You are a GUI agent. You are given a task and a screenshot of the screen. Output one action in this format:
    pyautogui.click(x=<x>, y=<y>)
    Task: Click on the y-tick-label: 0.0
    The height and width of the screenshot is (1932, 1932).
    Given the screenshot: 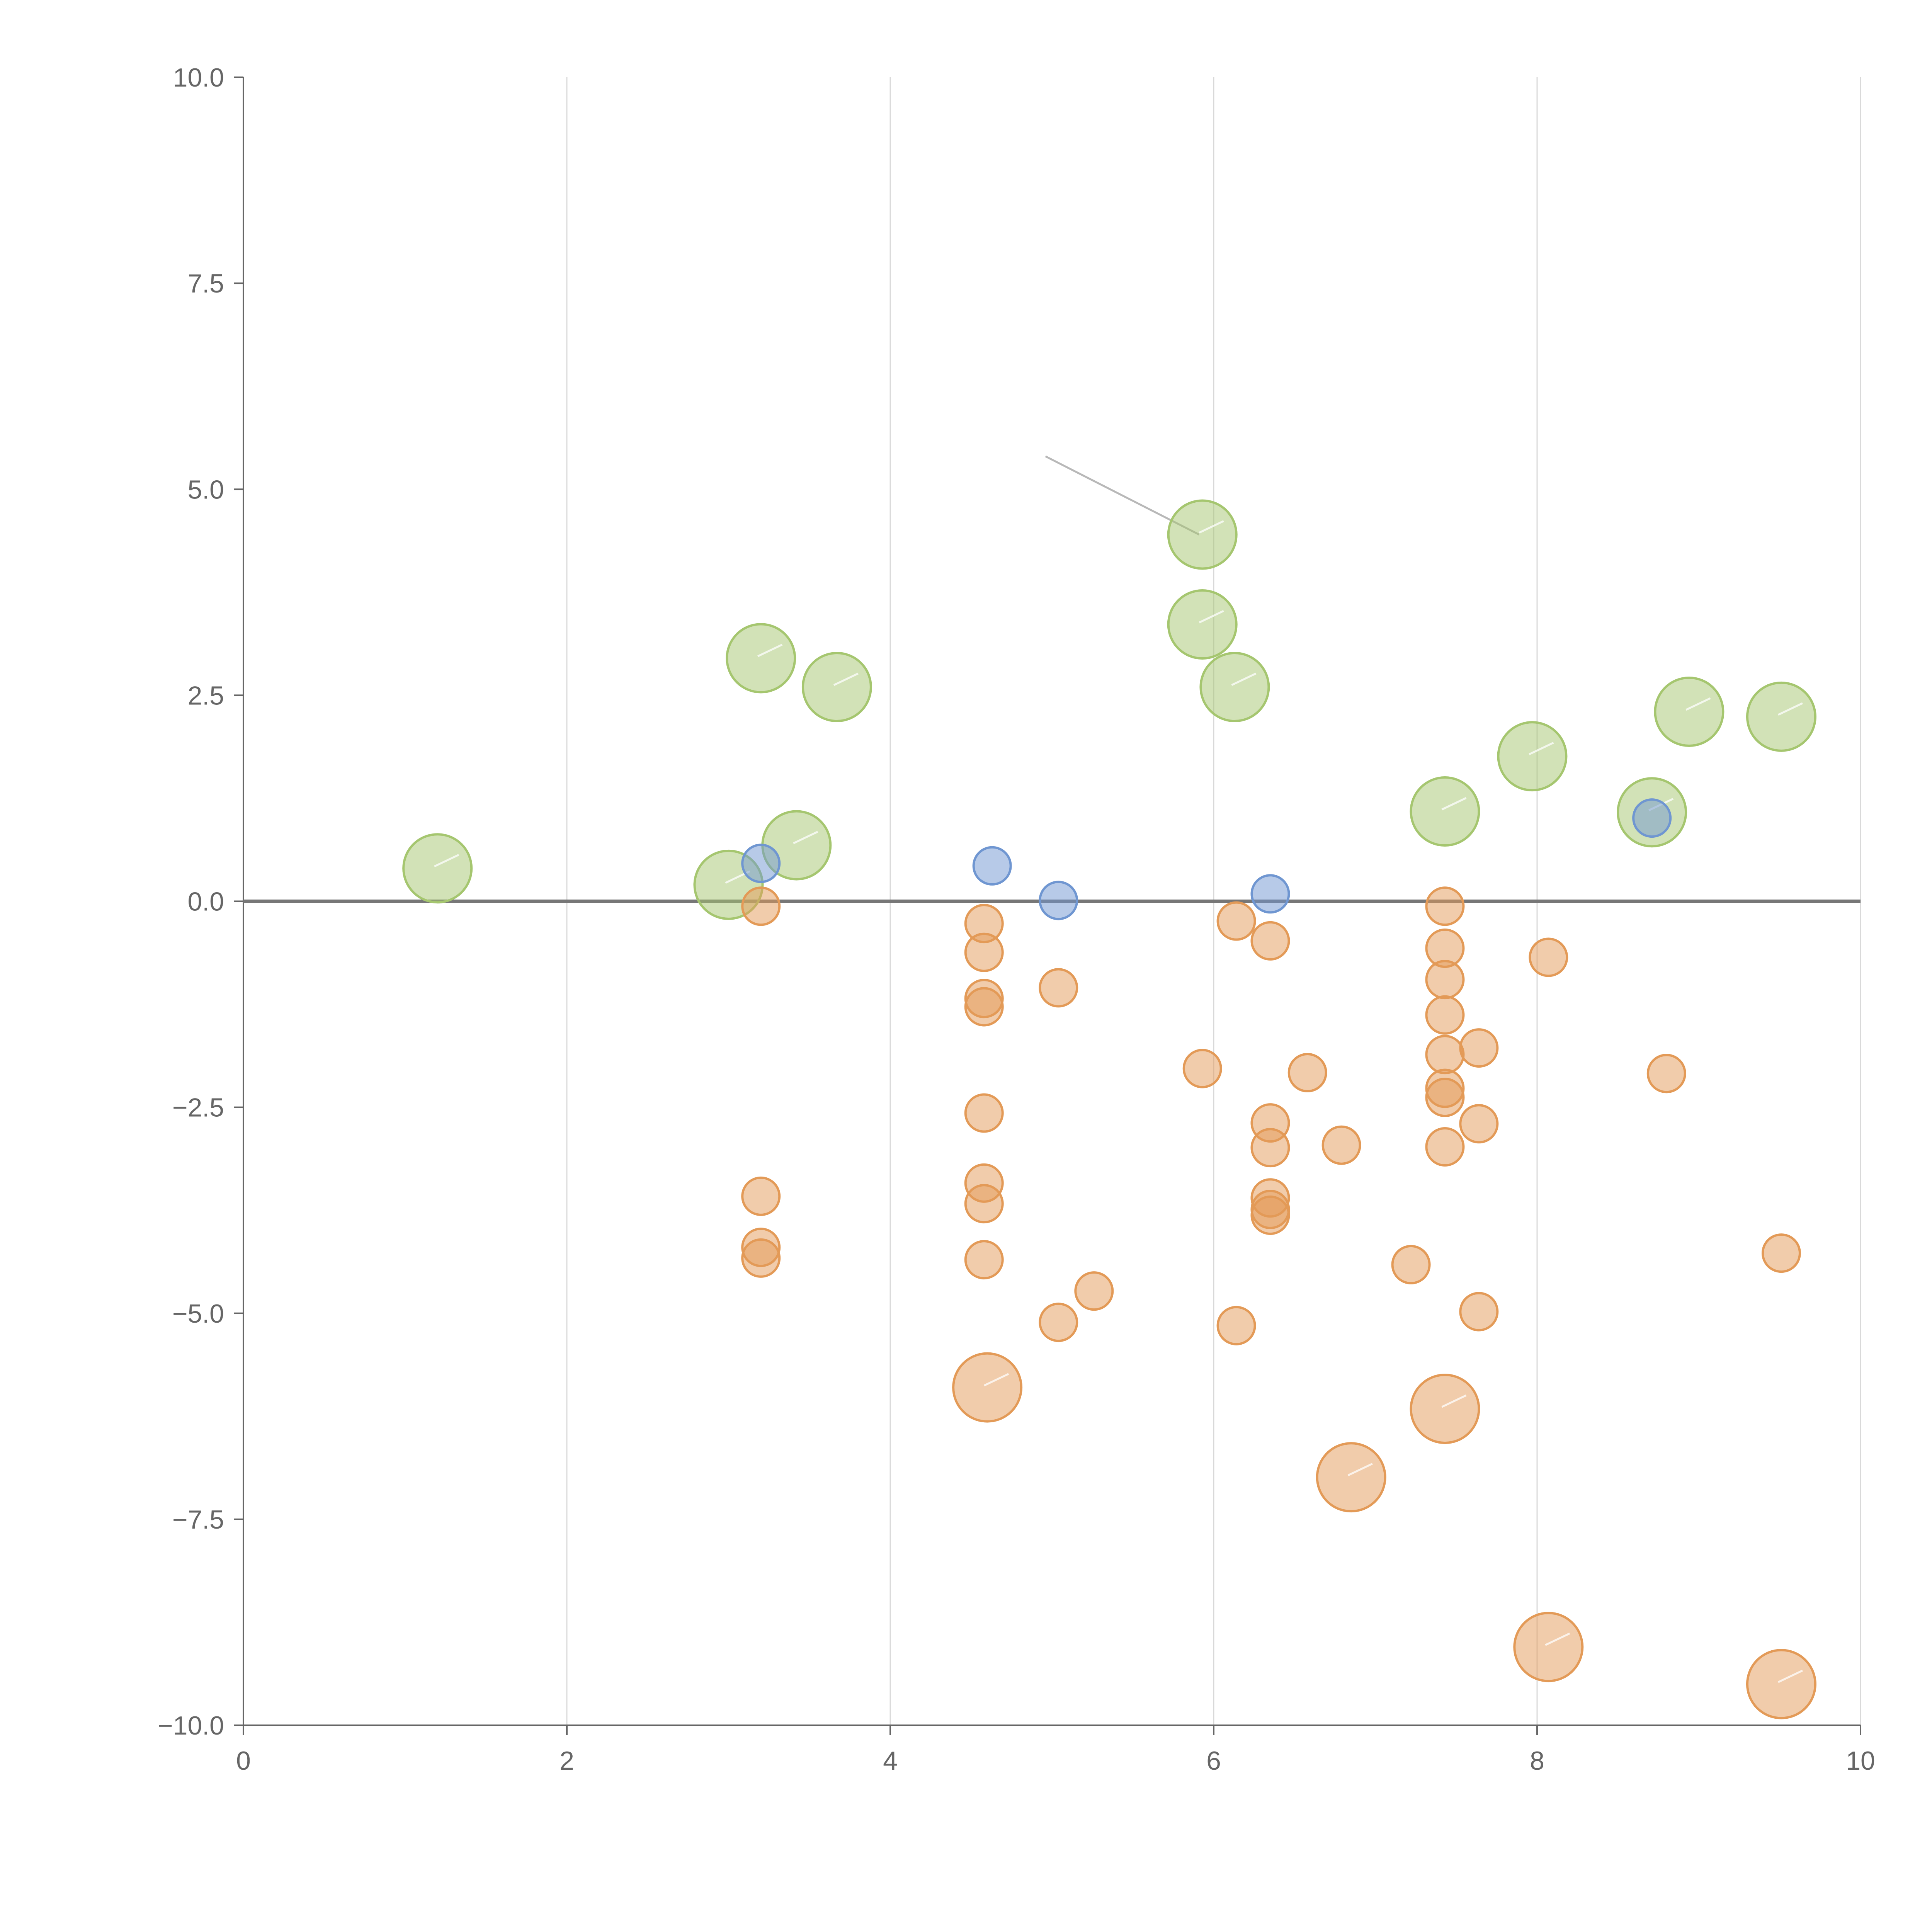 What is the action you would take?
    pyautogui.click(x=205, y=902)
    